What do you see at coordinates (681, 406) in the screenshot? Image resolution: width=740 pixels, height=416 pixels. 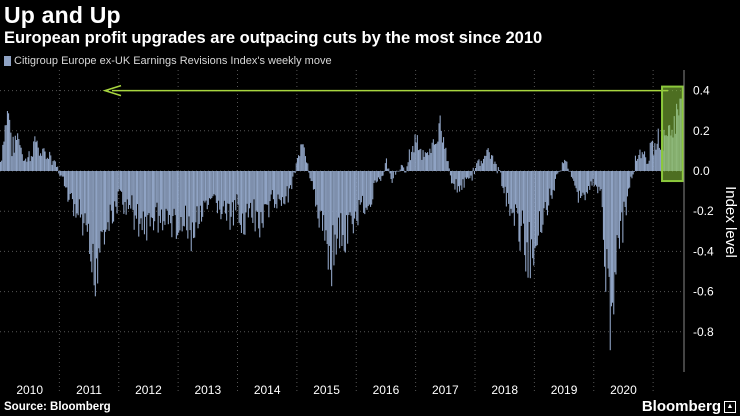 I see `brand-name: Bloomberg` at bounding box center [681, 406].